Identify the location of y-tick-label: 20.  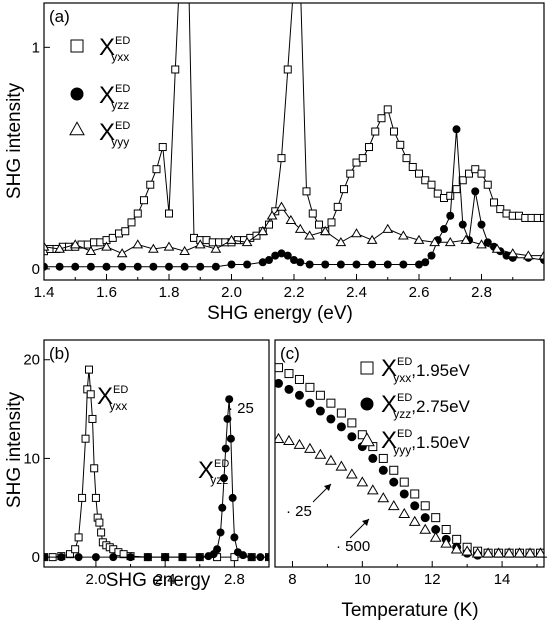
(31, 360).